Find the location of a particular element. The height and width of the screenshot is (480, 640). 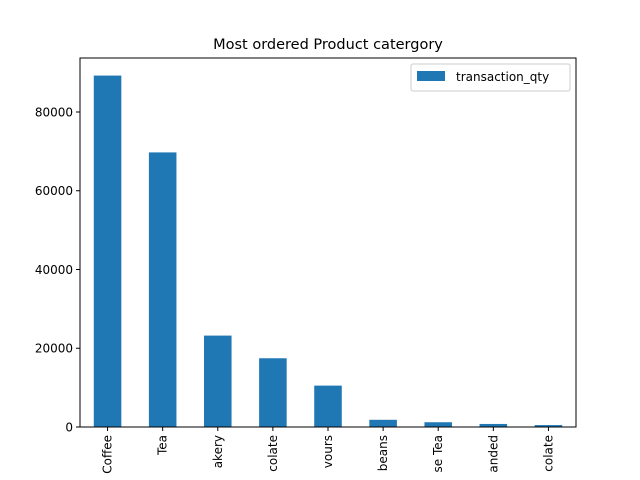

x-tick-label-4: vours is located at coordinates (328, 451).